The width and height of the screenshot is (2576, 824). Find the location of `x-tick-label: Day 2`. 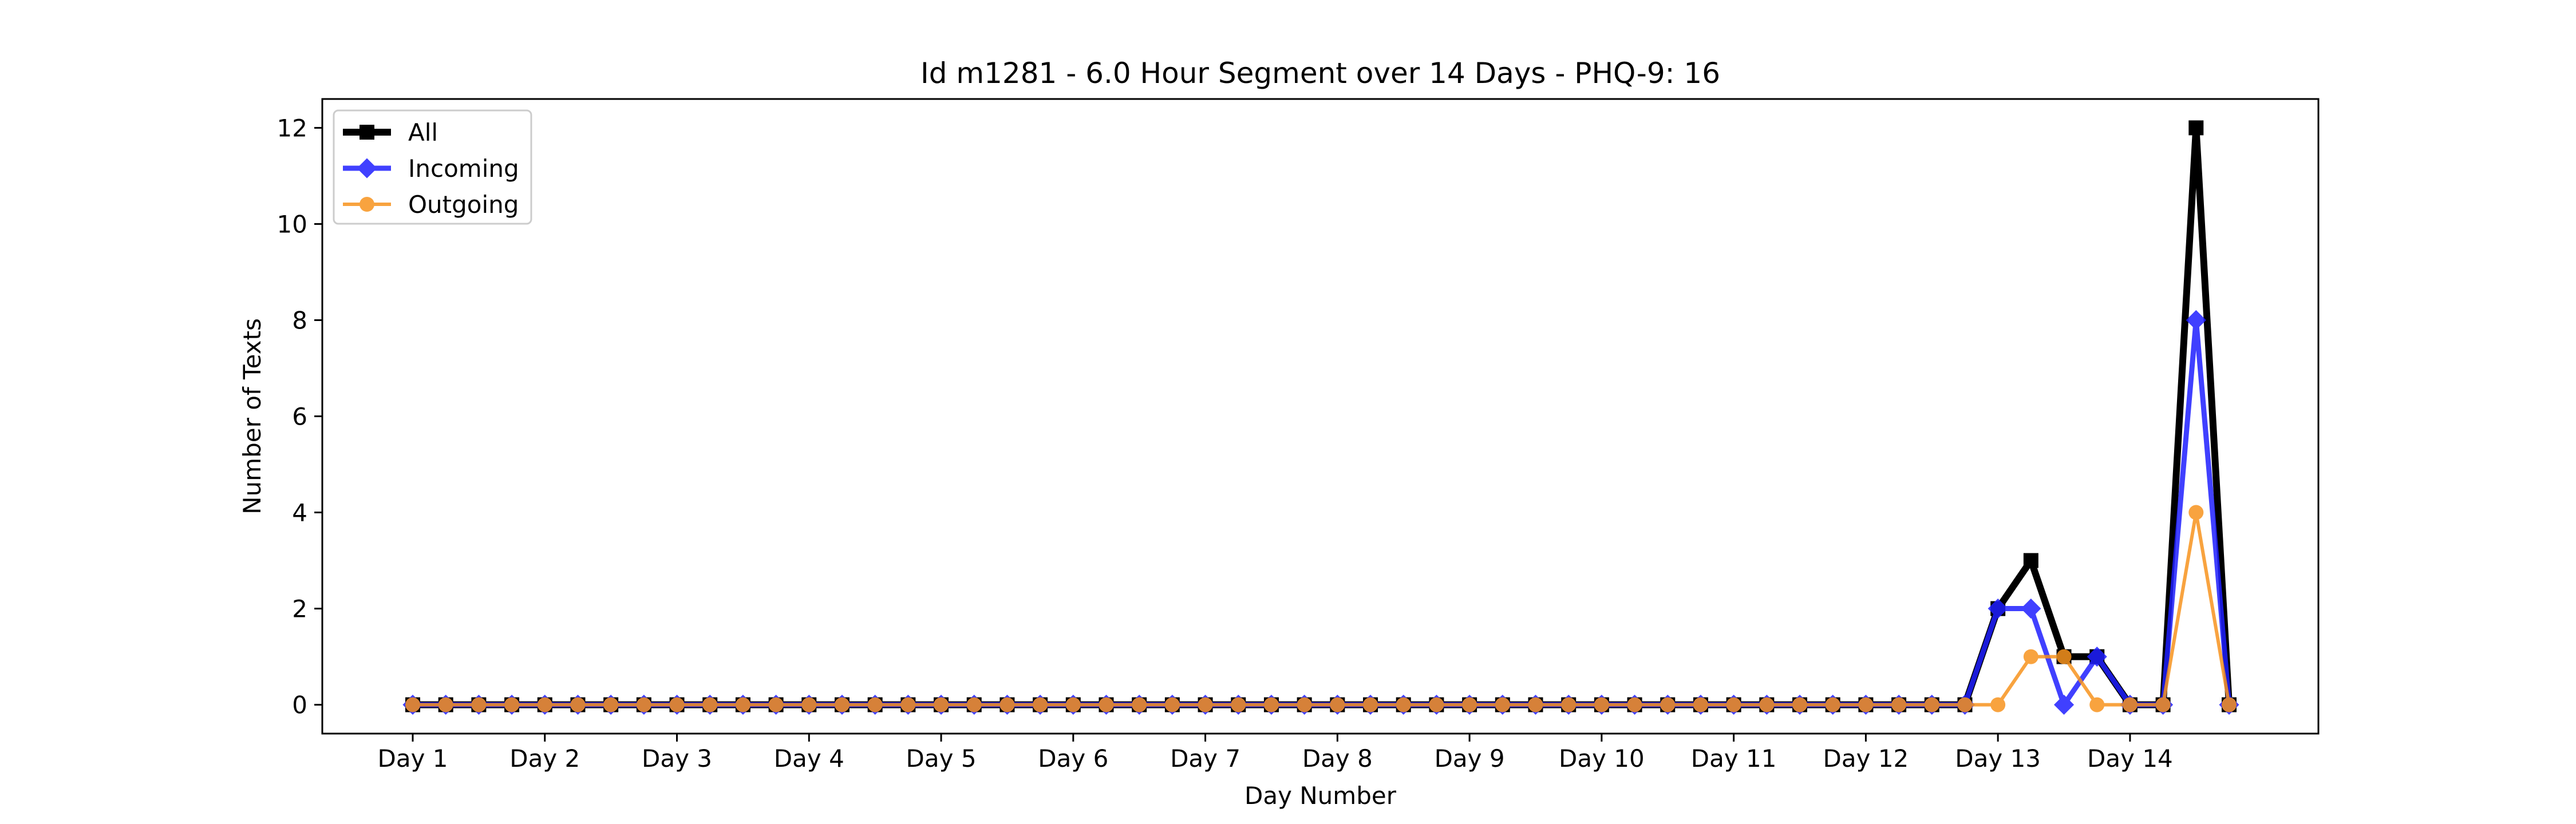

x-tick-label: Day 2 is located at coordinates (544, 758).